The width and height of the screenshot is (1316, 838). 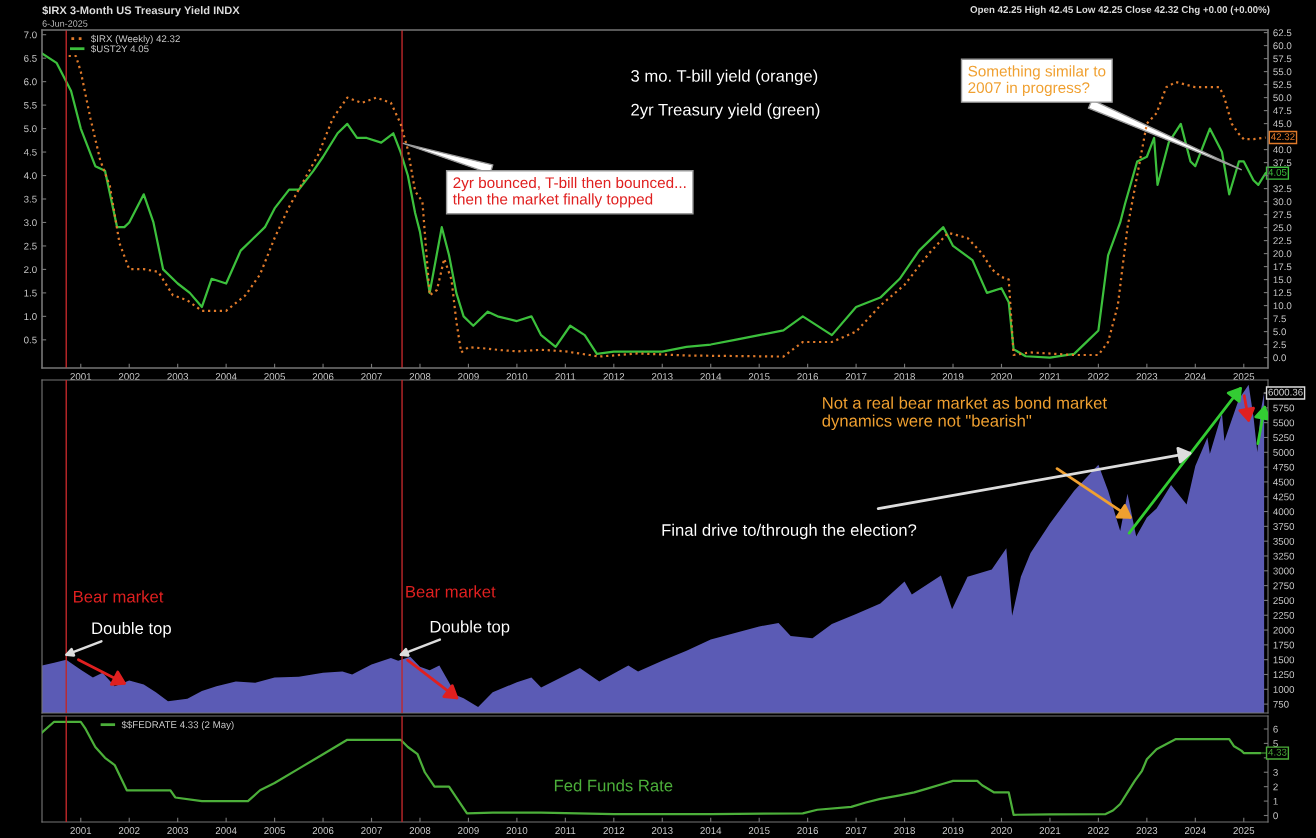 I want to click on y2-tick-label: 10.0, so click(x=1282, y=306).